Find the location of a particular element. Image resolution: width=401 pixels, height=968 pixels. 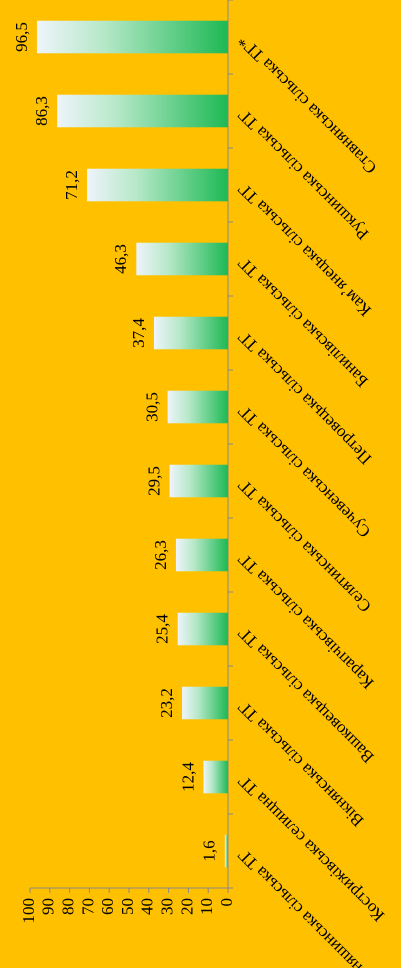

data-label: 23,2 is located at coordinates (166, 703).